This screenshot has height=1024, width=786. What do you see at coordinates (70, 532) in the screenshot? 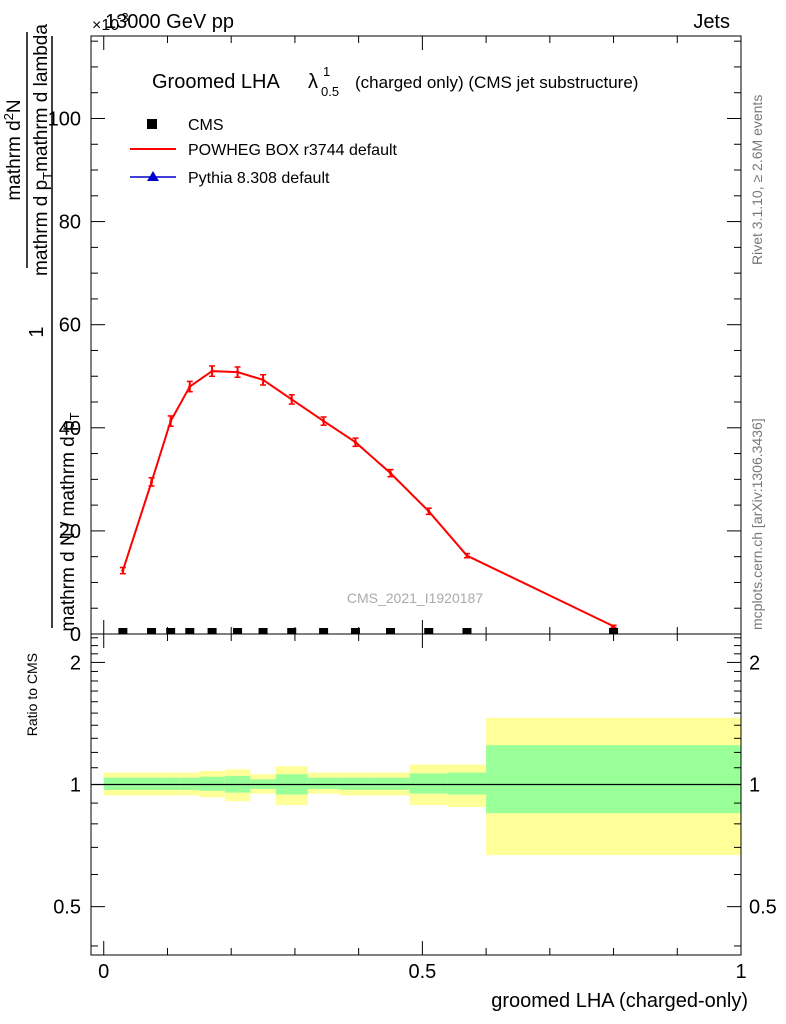
I see `y-tick-label: 20` at bounding box center [70, 532].